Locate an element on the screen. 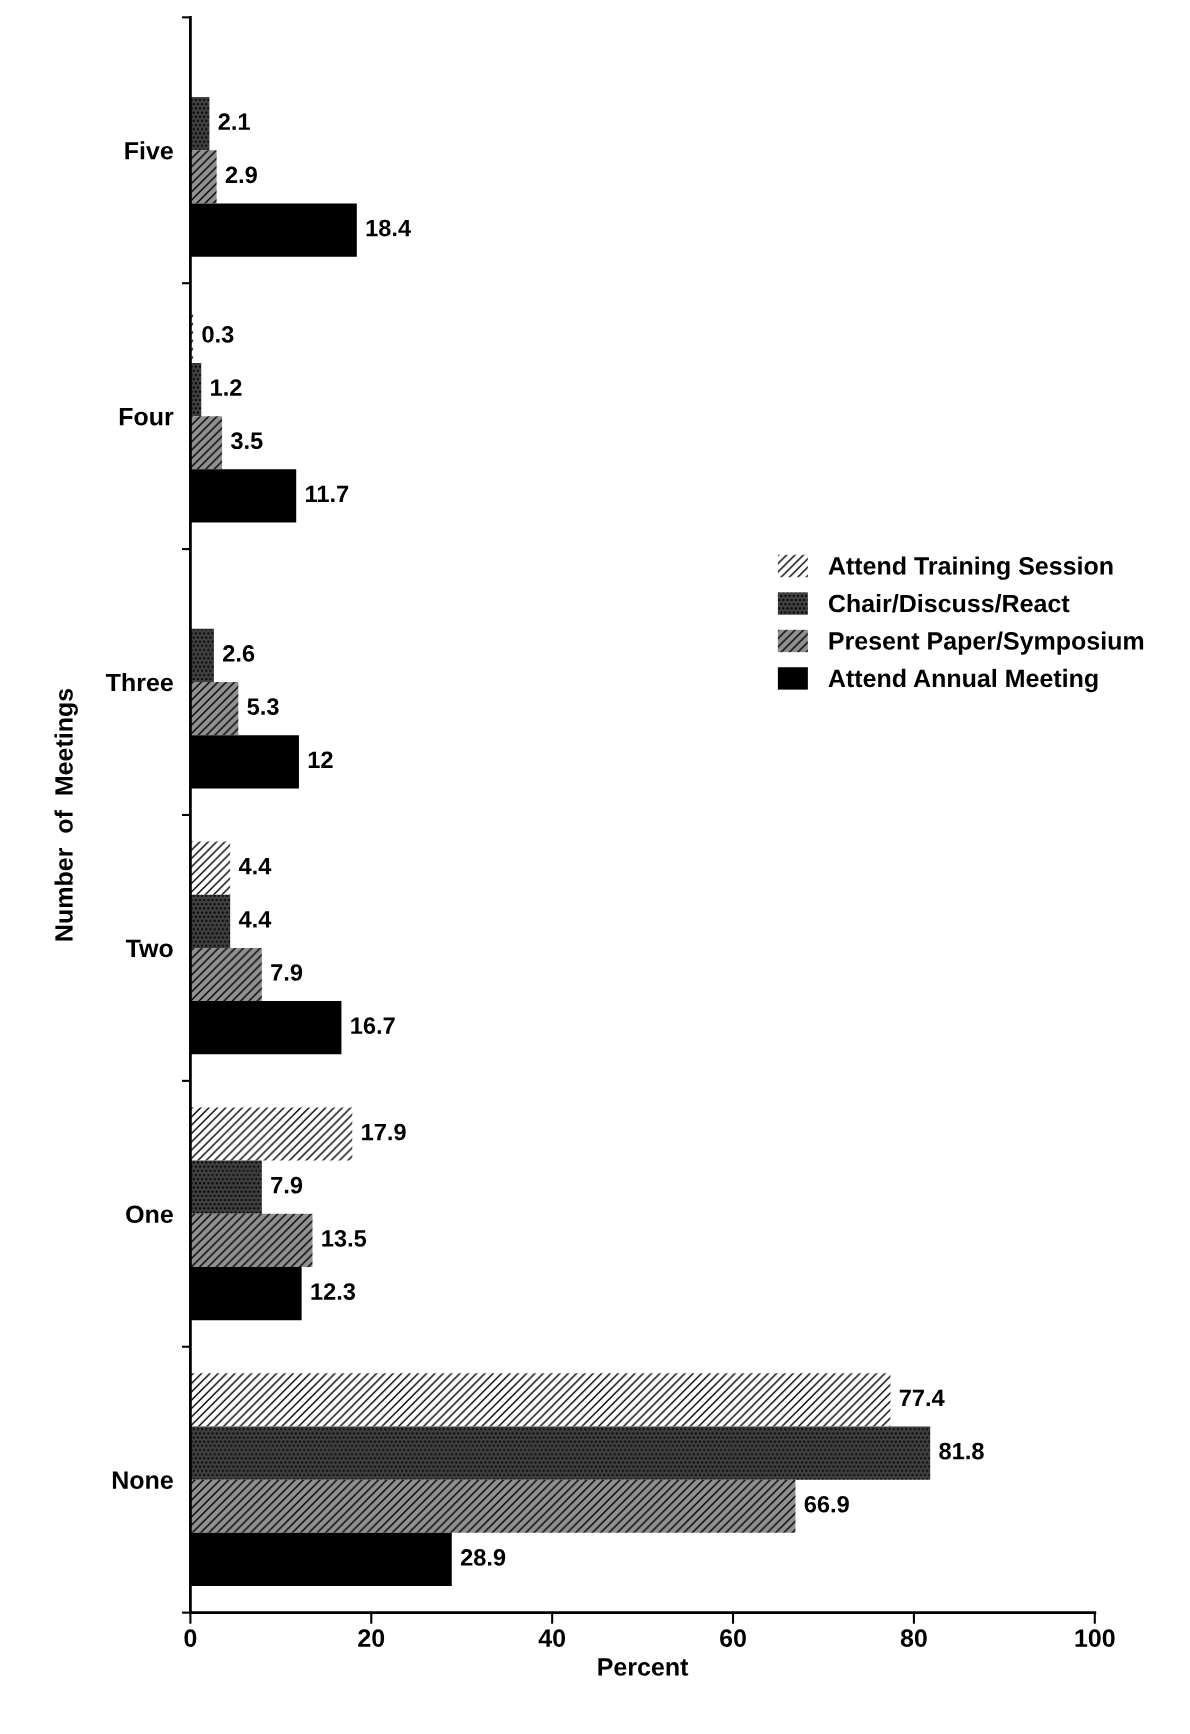  data-label: 1.2 is located at coordinates (226, 387).